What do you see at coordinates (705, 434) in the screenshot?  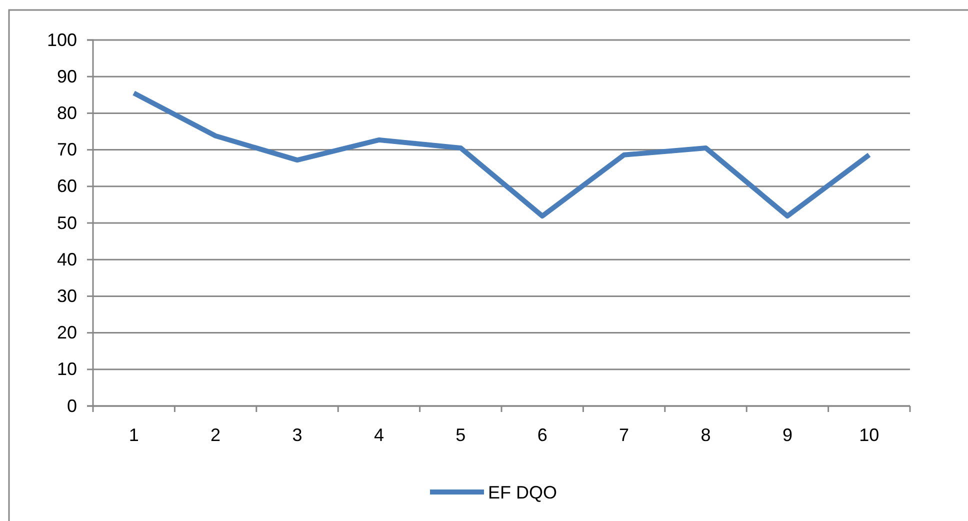 I see `x-tick-label: 8` at bounding box center [705, 434].